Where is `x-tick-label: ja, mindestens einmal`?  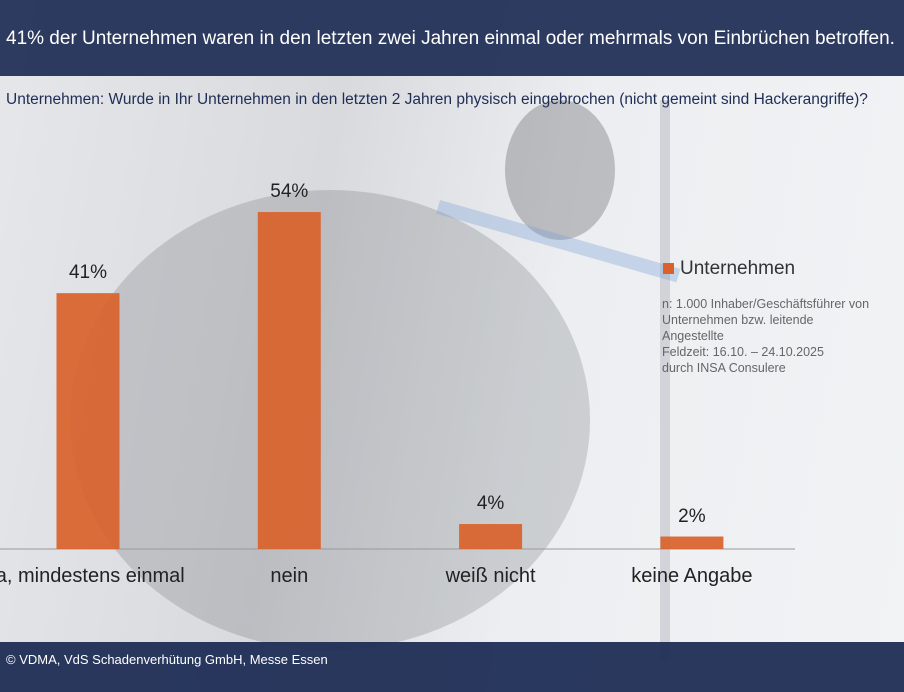 x-tick-label: ja, mindestens einmal is located at coordinates (92, 576).